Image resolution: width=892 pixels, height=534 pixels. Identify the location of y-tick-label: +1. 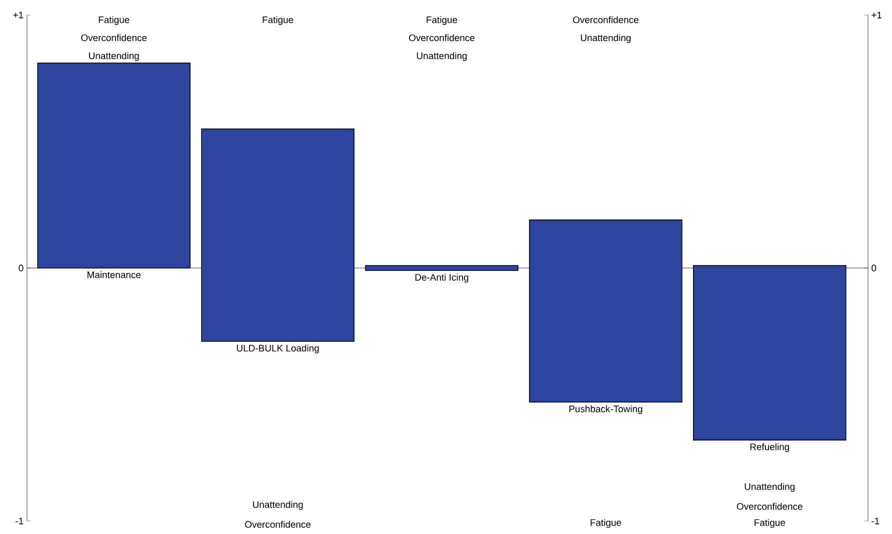
(18, 15).